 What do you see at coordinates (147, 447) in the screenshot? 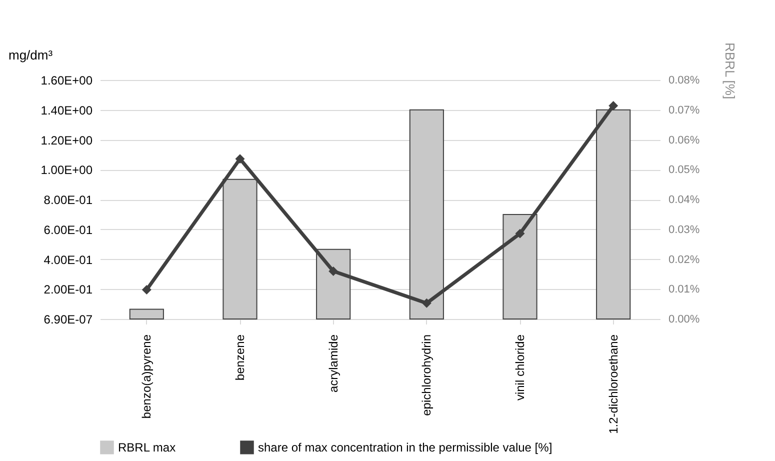
I see `legend-label: RBRL max` at bounding box center [147, 447].